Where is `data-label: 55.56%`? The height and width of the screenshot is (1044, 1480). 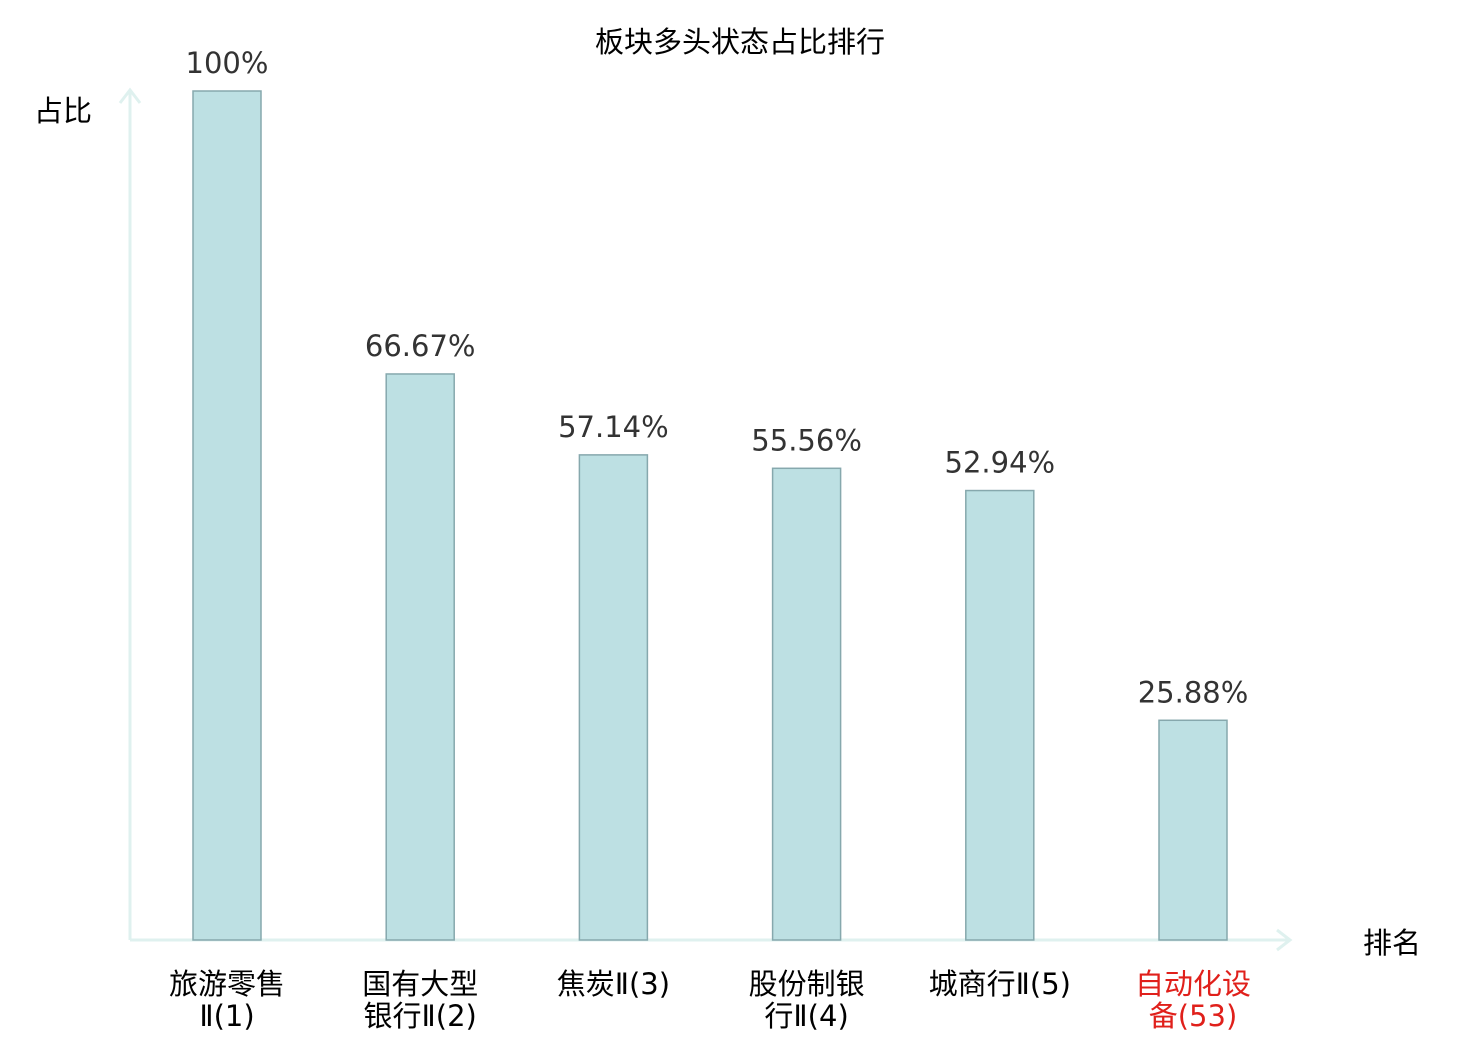 data-label: 55.56% is located at coordinates (806, 440).